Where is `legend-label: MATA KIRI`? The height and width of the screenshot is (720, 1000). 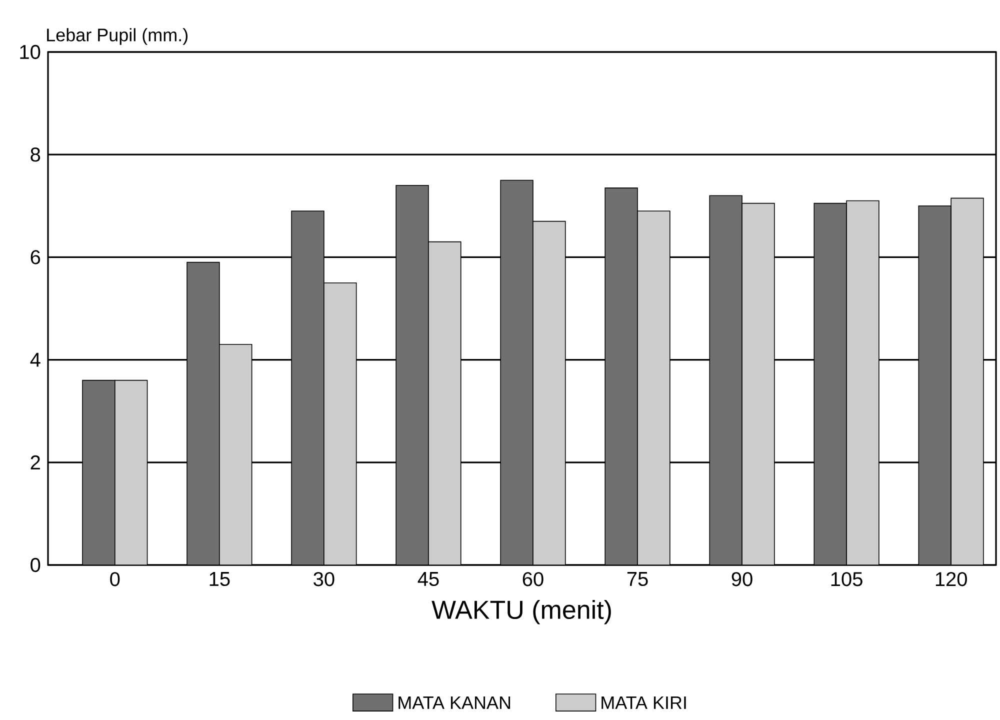
legend-label: MATA KIRI is located at coordinates (644, 702).